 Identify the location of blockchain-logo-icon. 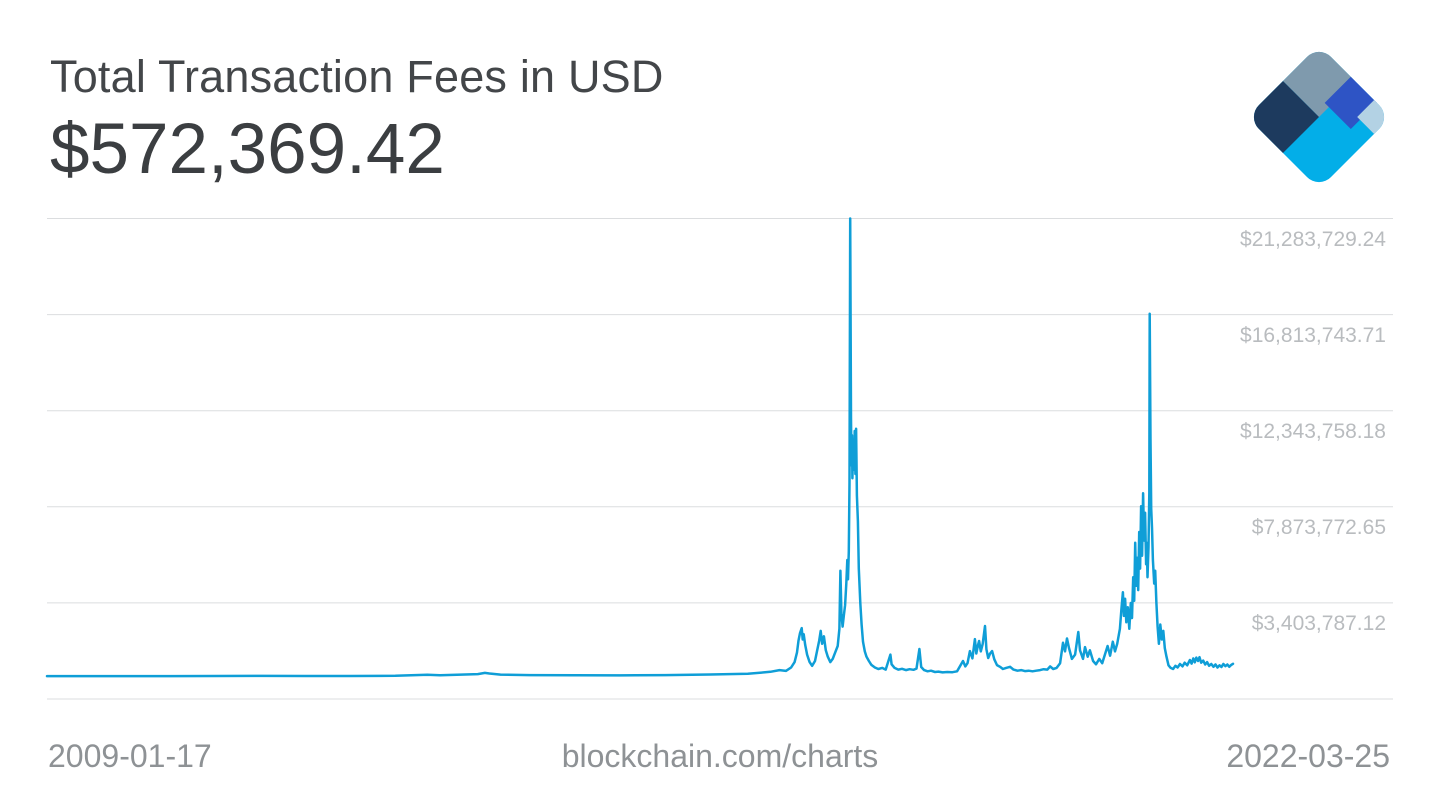
(1319, 117).